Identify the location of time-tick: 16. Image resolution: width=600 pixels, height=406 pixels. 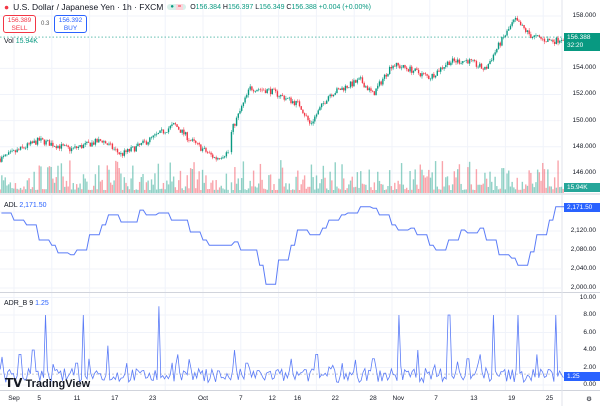
(297, 398).